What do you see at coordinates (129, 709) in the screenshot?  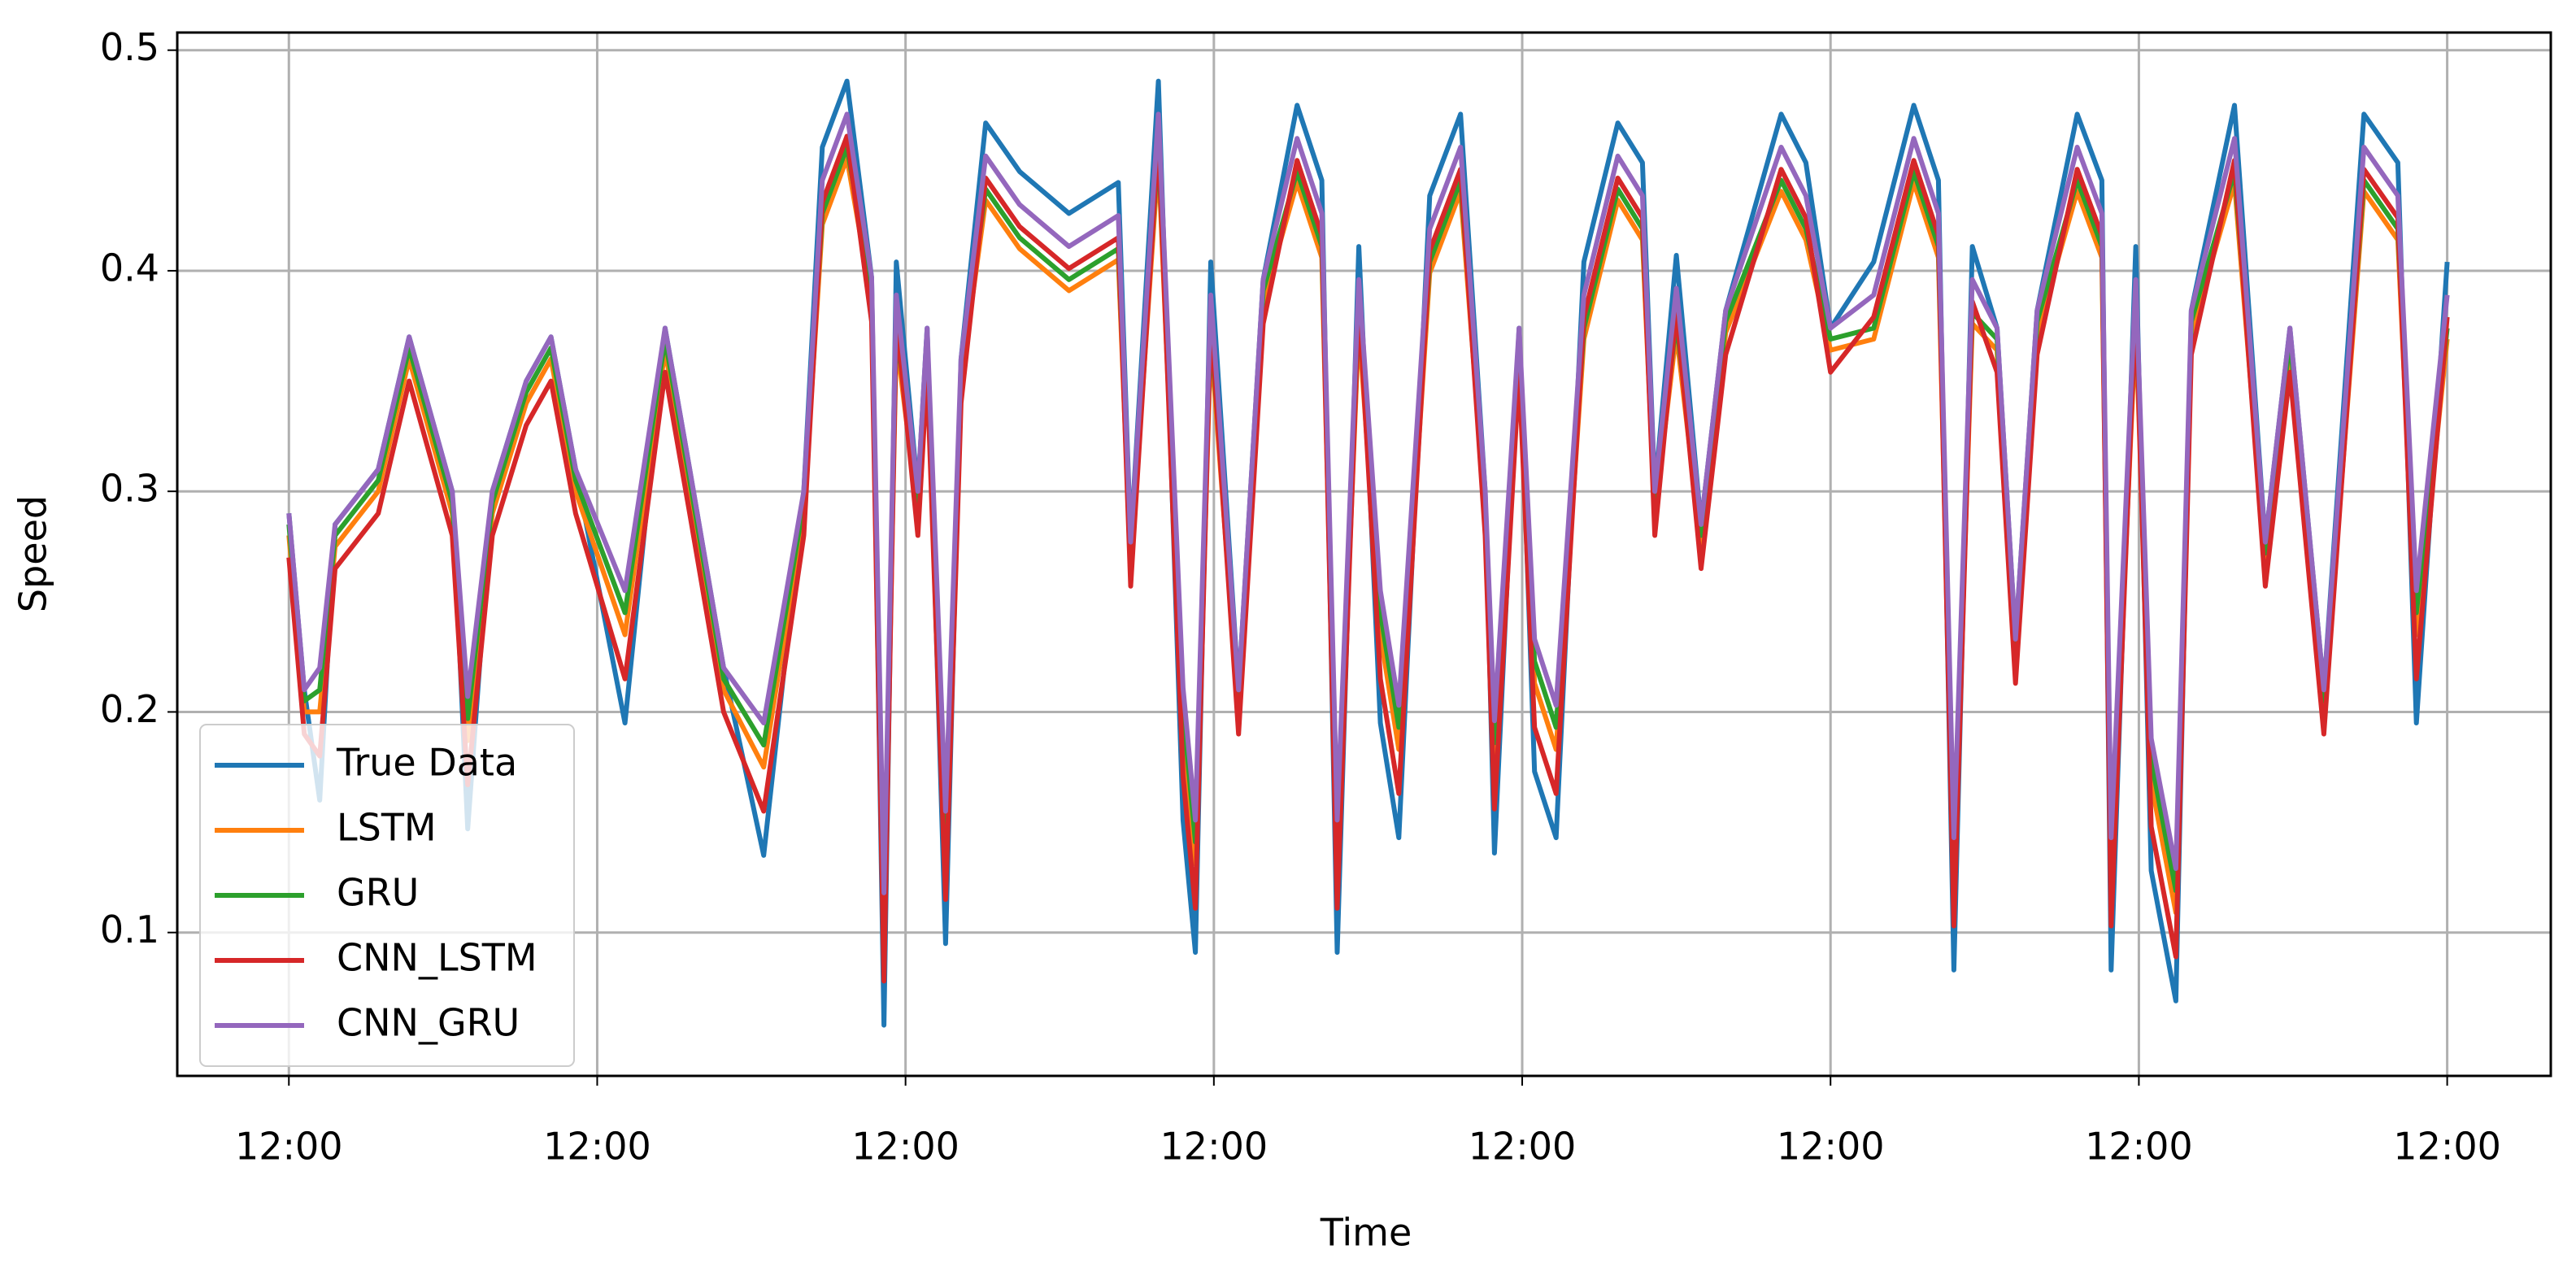 I see `y-tick-label: 0.2` at bounding box center [129, 709].